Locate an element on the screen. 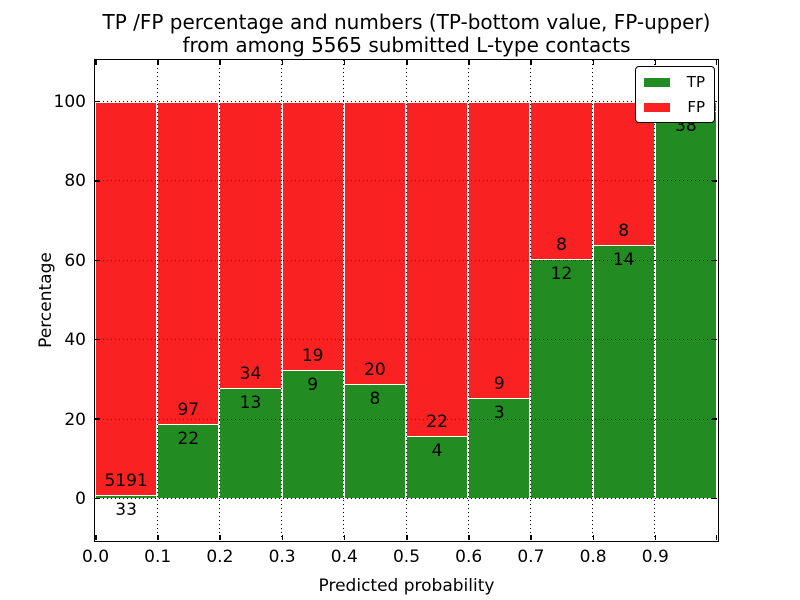 This screenshot has height=600, width=800. legend-label-fp: FP is located at coordinates (696, 107).